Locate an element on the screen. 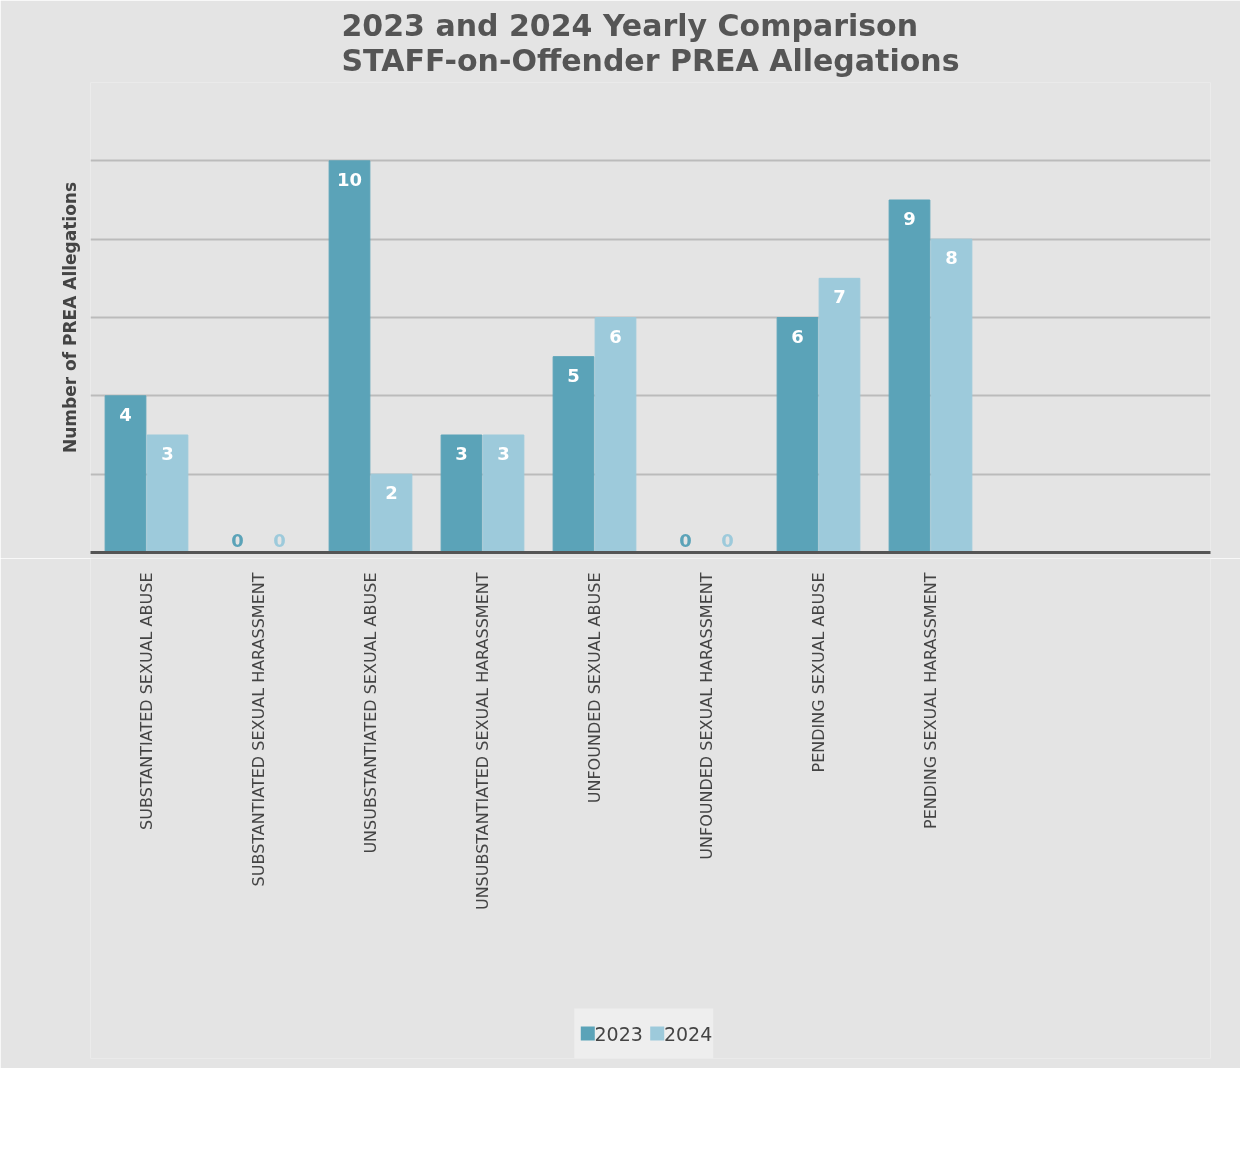 Image resolution: width=1244 pixels, height=1160 pixels. legend-label: 2023 is located at coordinates (618, 1033).